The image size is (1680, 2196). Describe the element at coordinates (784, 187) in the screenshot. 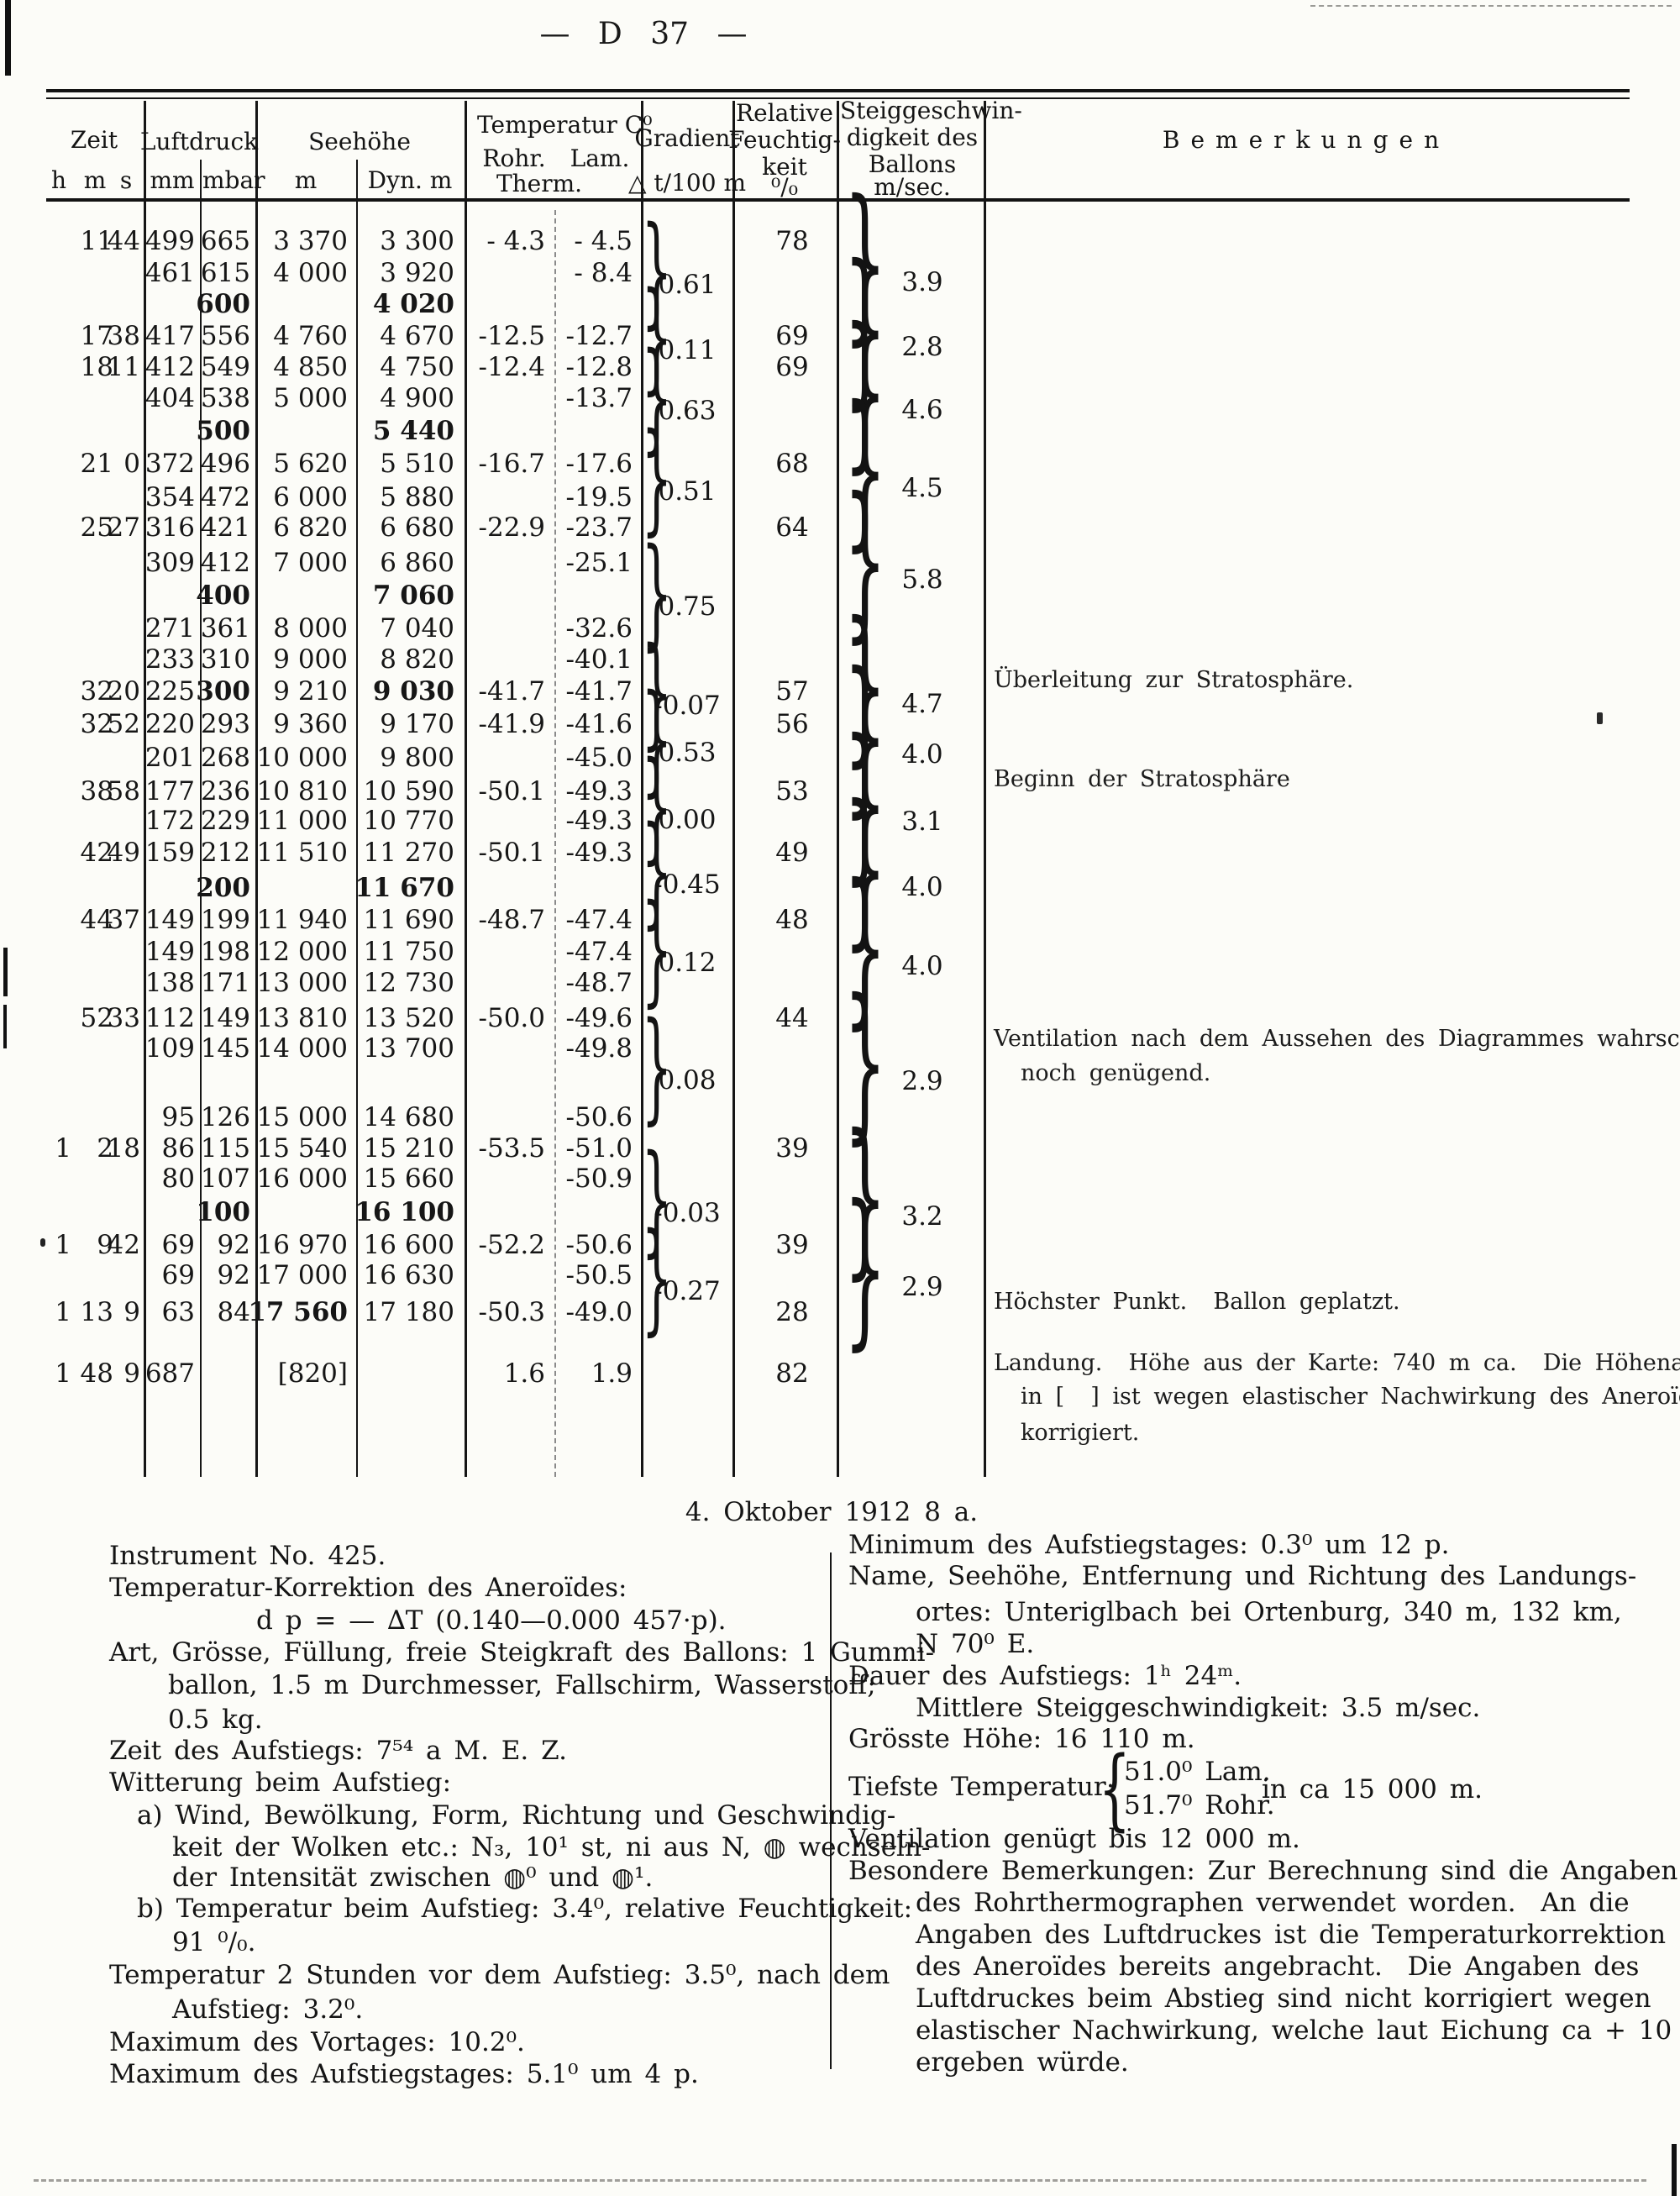

I see `col-header-pct: ⁰/₀` at that location.